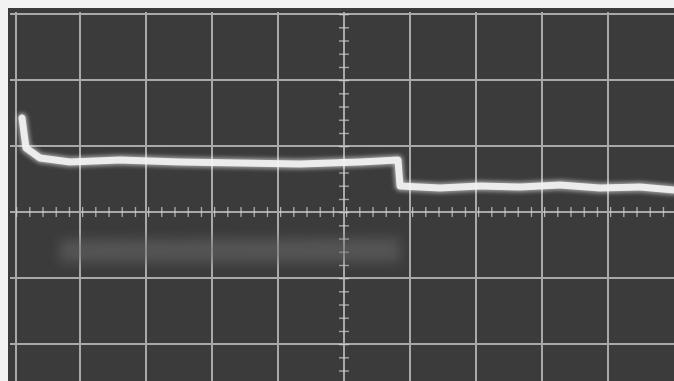 The height and width of the screenshot is (381, 674). I want to click on minor-ticks-vertical, so click(344, 197).